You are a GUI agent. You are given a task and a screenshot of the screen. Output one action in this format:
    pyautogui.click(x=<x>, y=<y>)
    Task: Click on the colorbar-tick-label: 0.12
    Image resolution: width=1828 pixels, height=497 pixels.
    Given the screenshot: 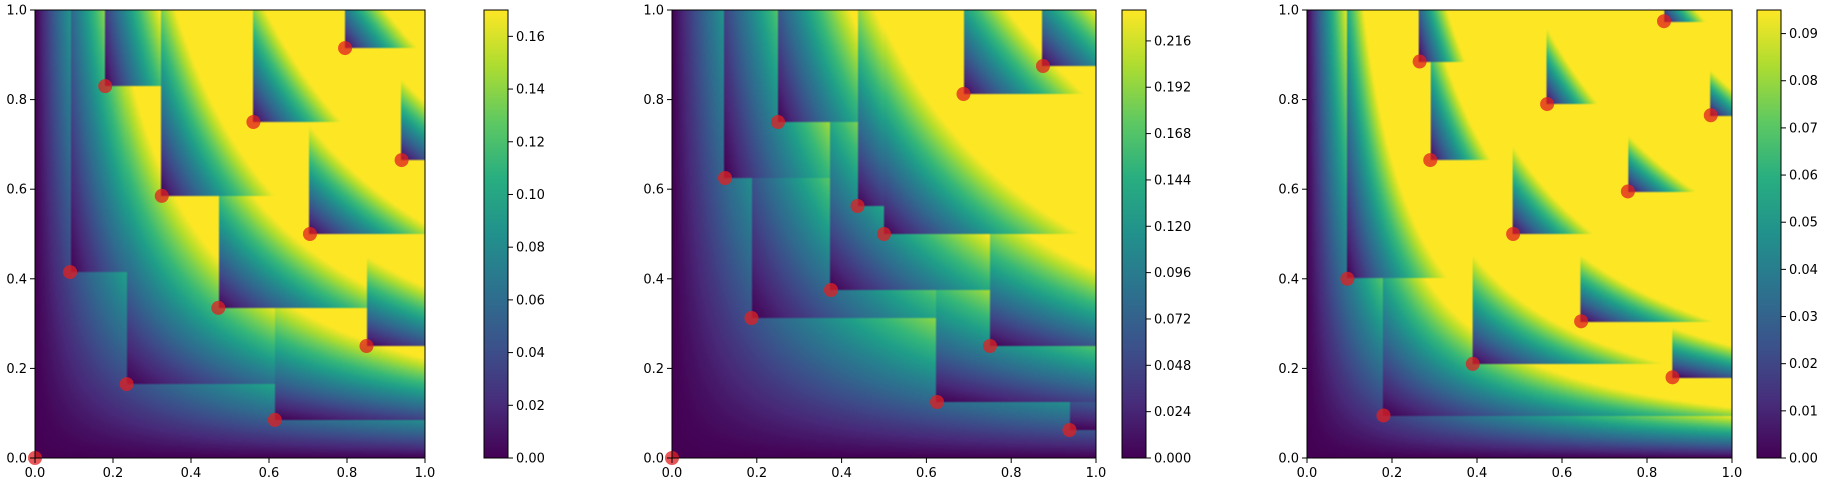 What is the action you would take?
    pyautogui.click(x=530, y=142)
    